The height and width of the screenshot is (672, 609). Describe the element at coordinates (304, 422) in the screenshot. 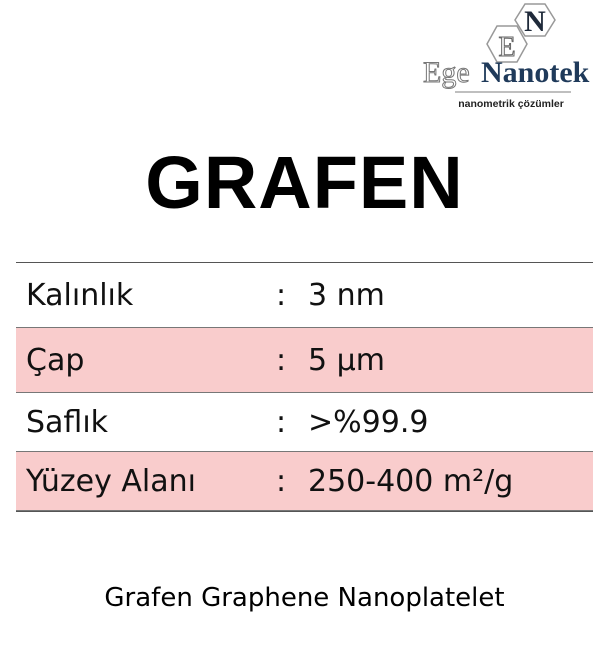

I see `spec-row-purity: Saflık : >%99.9` at that location.